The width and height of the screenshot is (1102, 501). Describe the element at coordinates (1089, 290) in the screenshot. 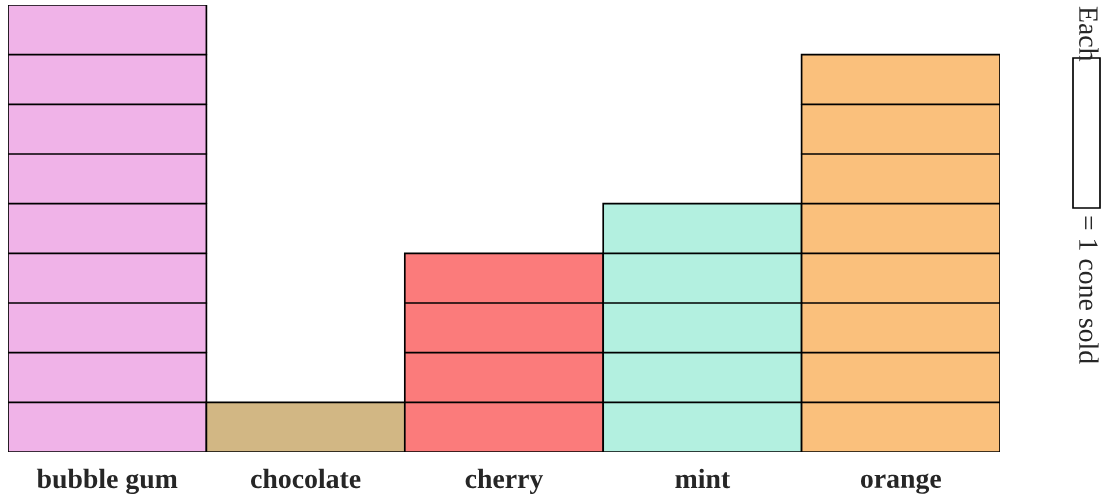

I see `text: = 1 cone sold` at that location.